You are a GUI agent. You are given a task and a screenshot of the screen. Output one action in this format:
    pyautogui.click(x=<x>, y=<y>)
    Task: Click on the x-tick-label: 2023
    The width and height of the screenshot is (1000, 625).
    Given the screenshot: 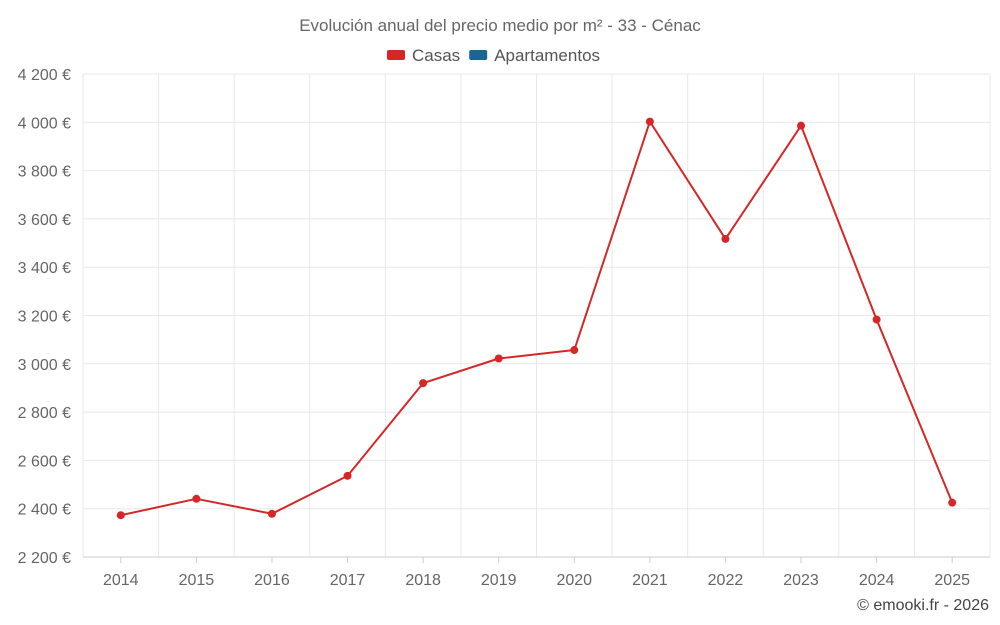 What is the action you would take?
    pyautogui.click(x=801, y=580)
    